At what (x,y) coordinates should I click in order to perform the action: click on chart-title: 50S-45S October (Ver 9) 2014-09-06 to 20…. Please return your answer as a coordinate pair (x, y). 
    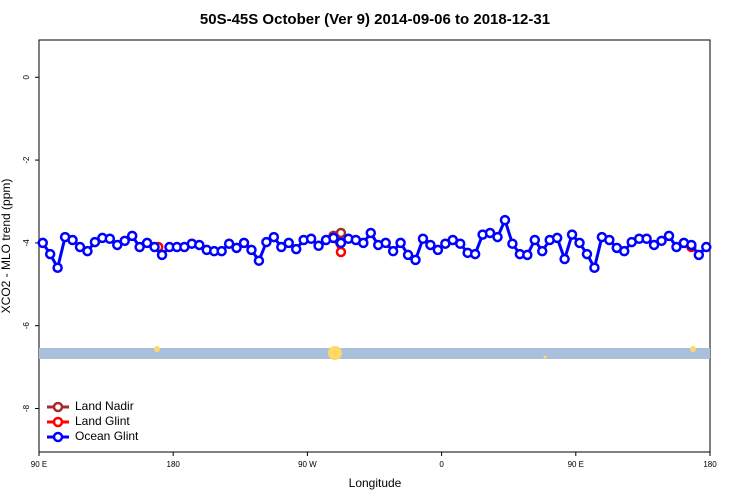
    Looking at the image, I should click on (375, 19).